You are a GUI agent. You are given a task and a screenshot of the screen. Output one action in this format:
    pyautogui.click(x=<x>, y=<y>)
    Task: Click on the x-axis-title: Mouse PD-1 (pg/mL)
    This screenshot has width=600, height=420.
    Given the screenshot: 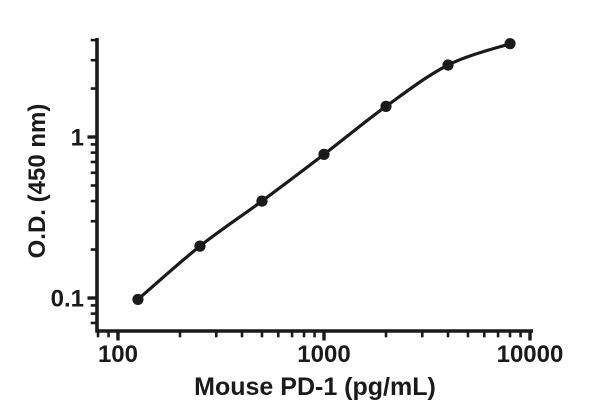 What is the action you would take?
    pyautogui.click(x=315, y=387)
    